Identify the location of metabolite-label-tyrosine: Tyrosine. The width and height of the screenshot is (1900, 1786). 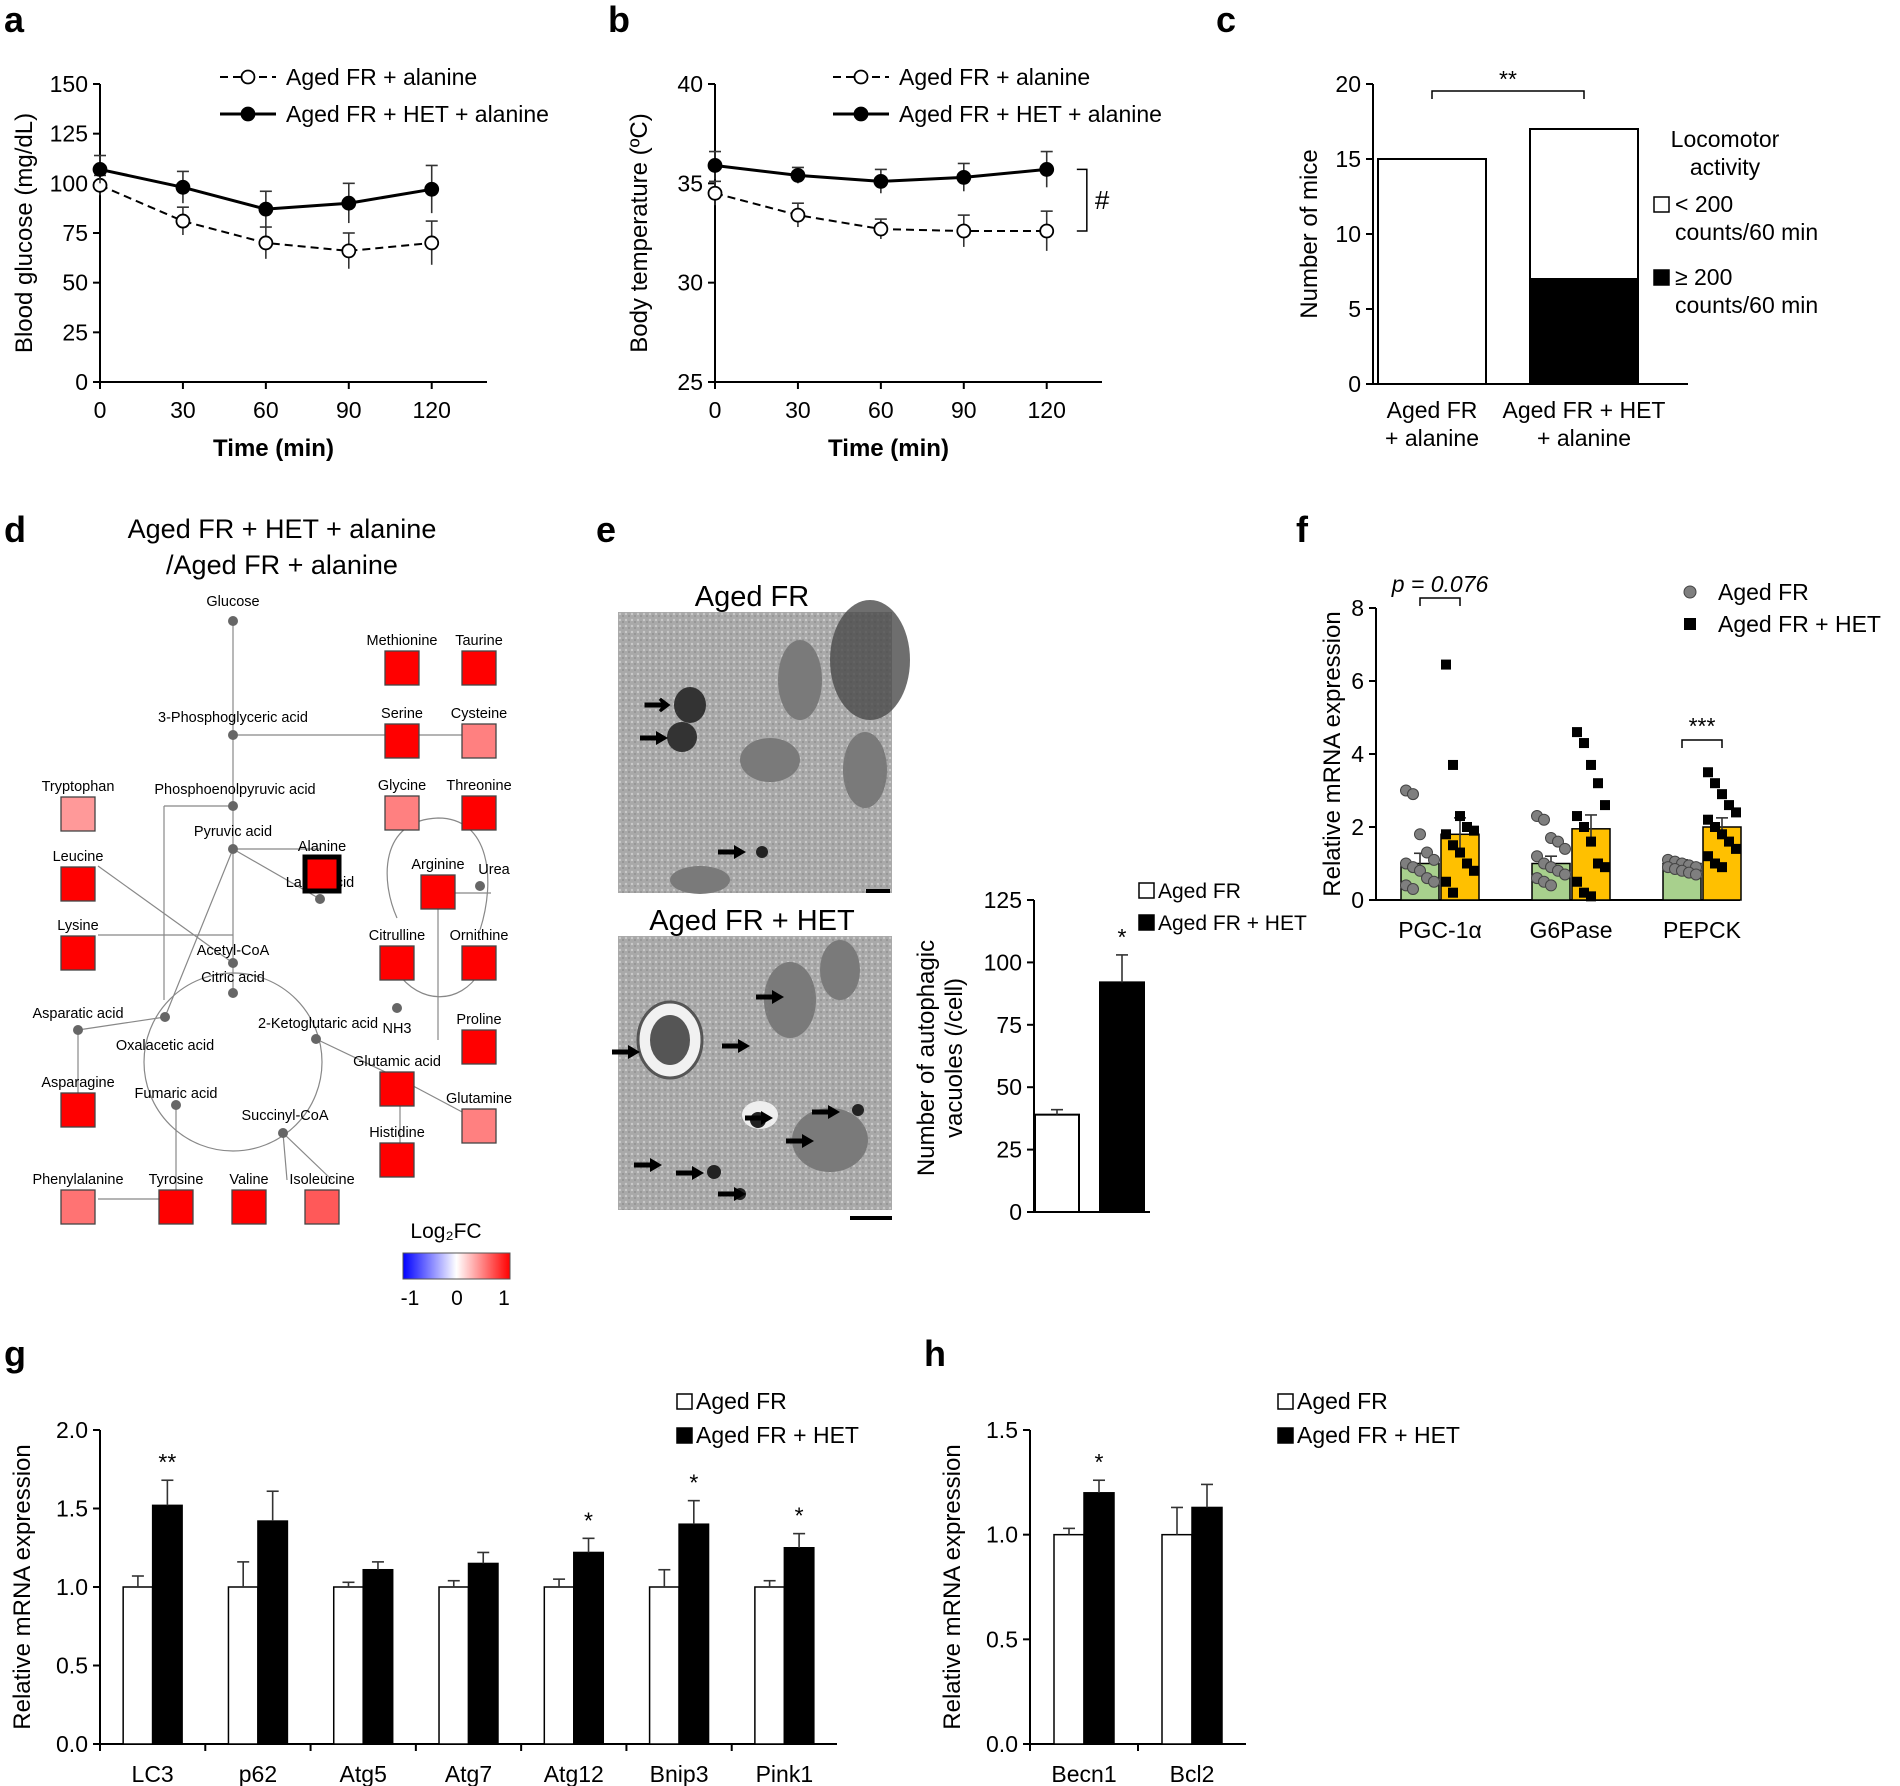
(176, 1180).